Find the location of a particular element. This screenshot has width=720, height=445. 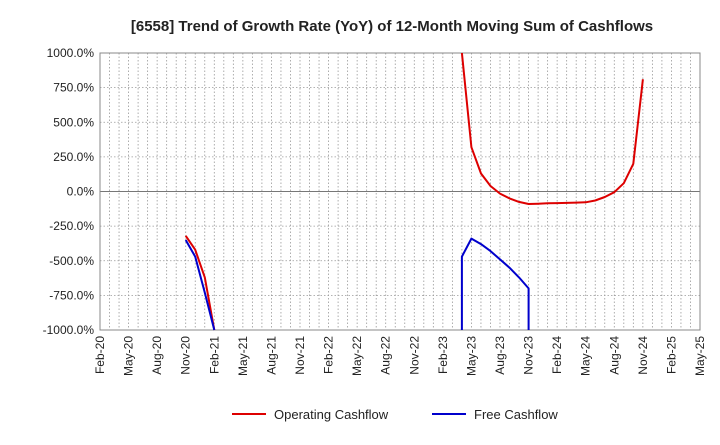

legend: Operating Cashflow Free Cashflow is located at coordinates (395, 414).